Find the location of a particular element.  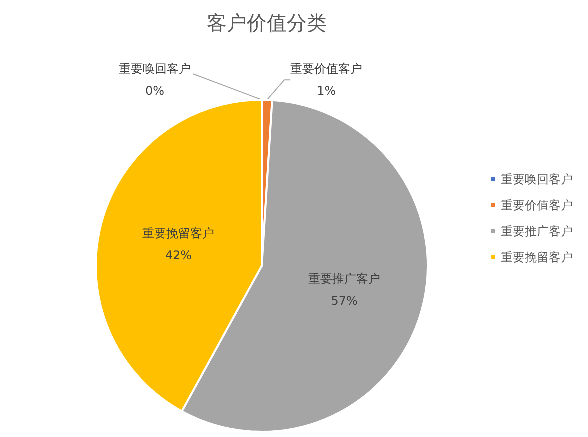

legend-label: 重要挽留客户 is located at coordinates (537, 257).